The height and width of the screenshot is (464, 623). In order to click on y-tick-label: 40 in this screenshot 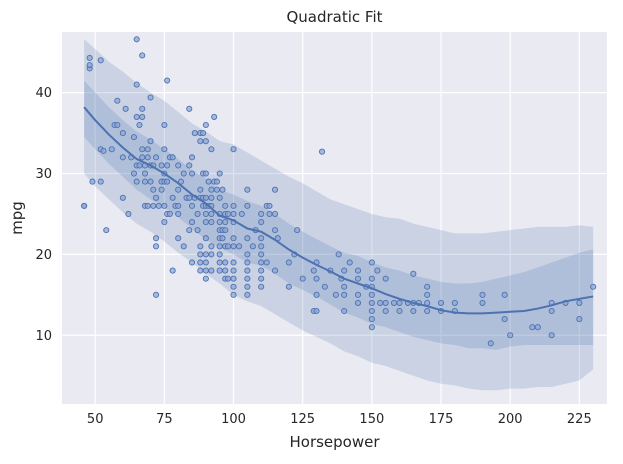, I will do `click(43, 93)`.